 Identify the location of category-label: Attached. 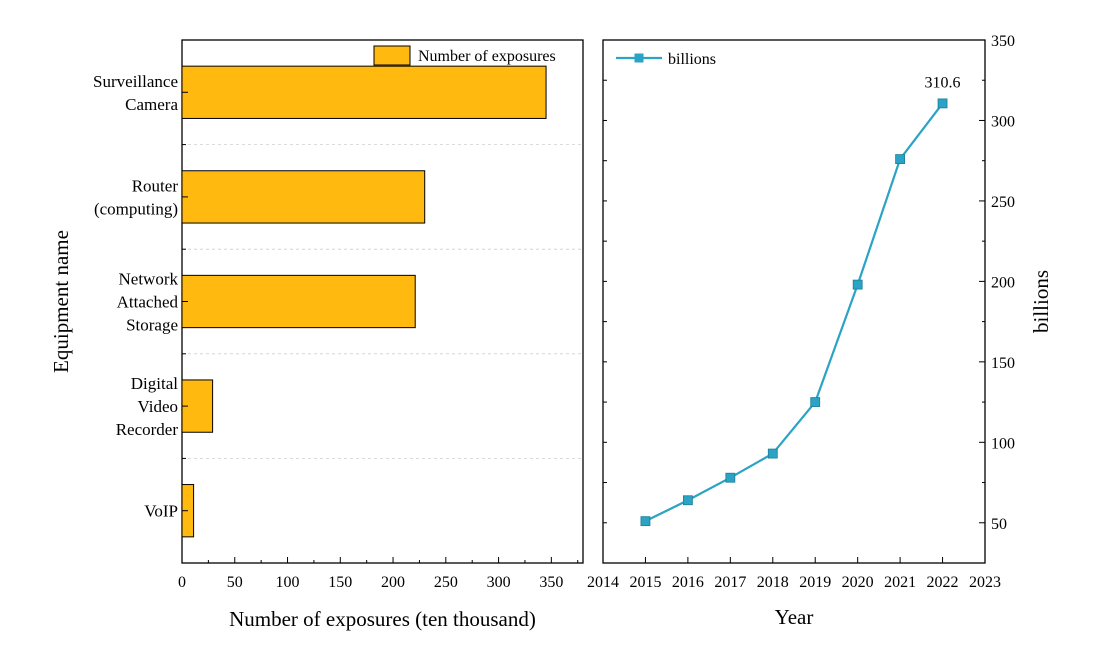
(148, 302).